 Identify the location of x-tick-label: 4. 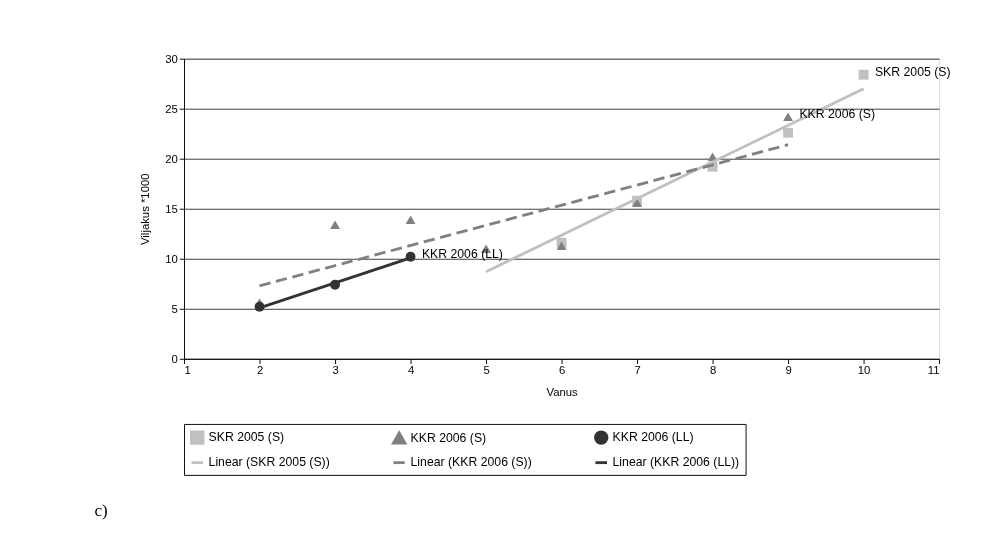
(411, 370).